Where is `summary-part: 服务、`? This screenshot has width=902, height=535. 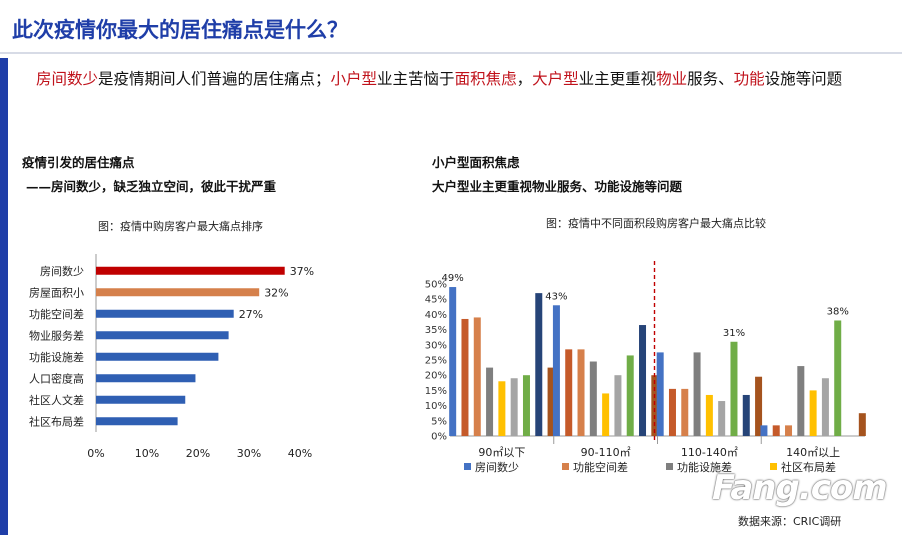 summary-part: 服务、 is located at coordinates (710, 79).